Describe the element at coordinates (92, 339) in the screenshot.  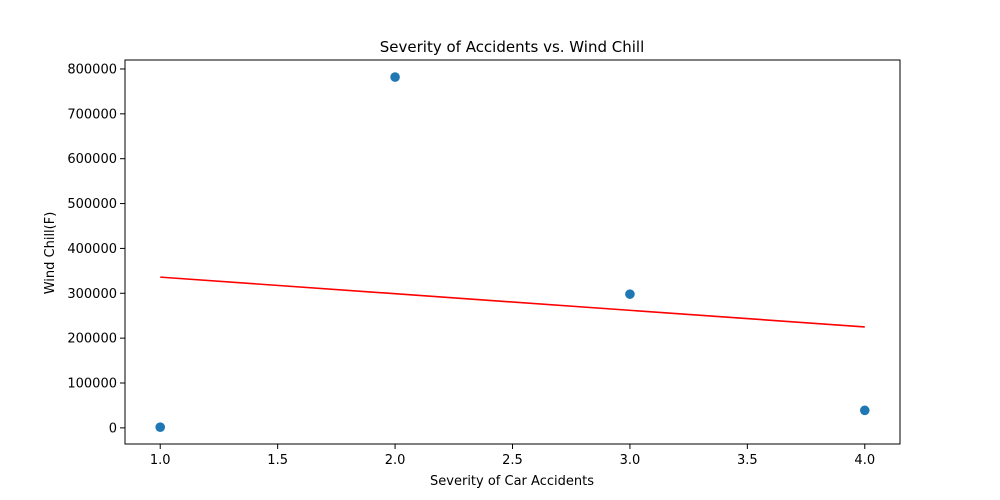
I see `y-tick-label: 200000` at that location.